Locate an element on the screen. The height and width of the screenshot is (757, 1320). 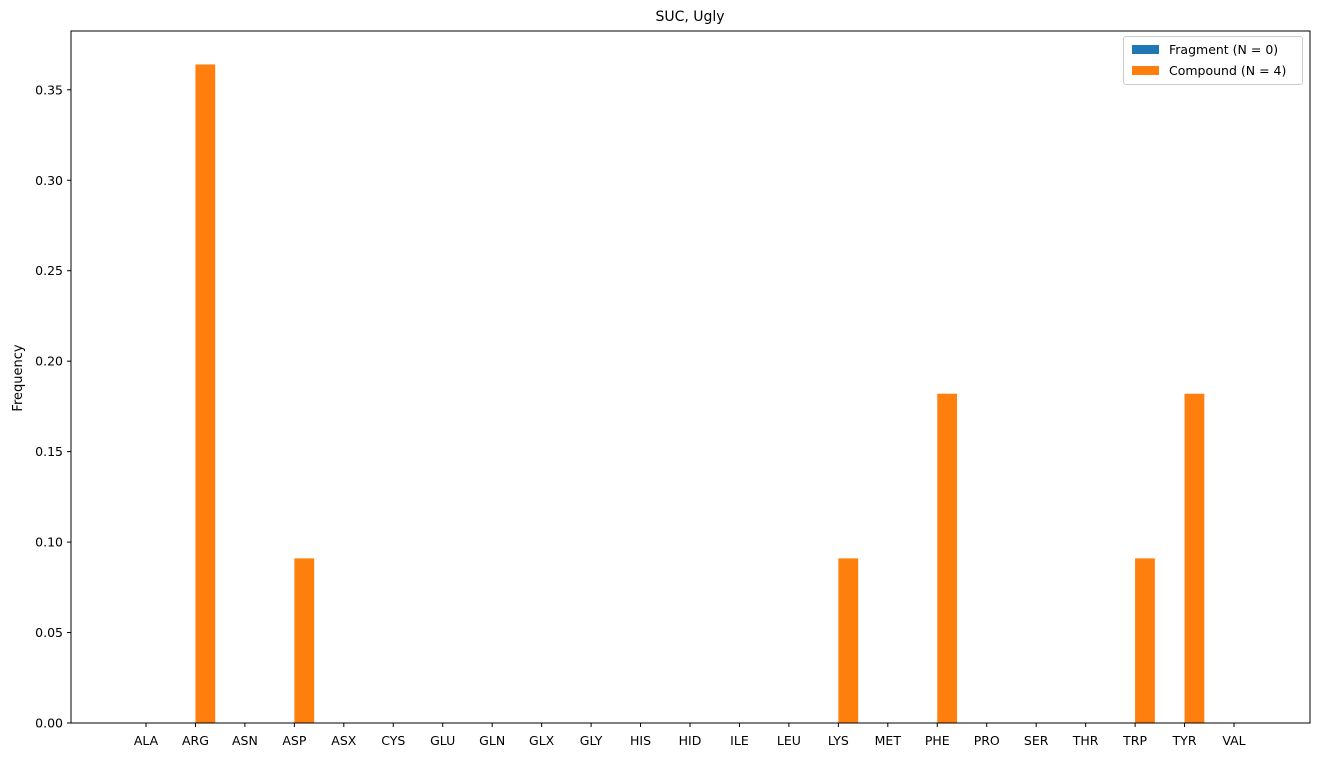
y-tick-label: 0.30 is located at coordinates (49, 180).